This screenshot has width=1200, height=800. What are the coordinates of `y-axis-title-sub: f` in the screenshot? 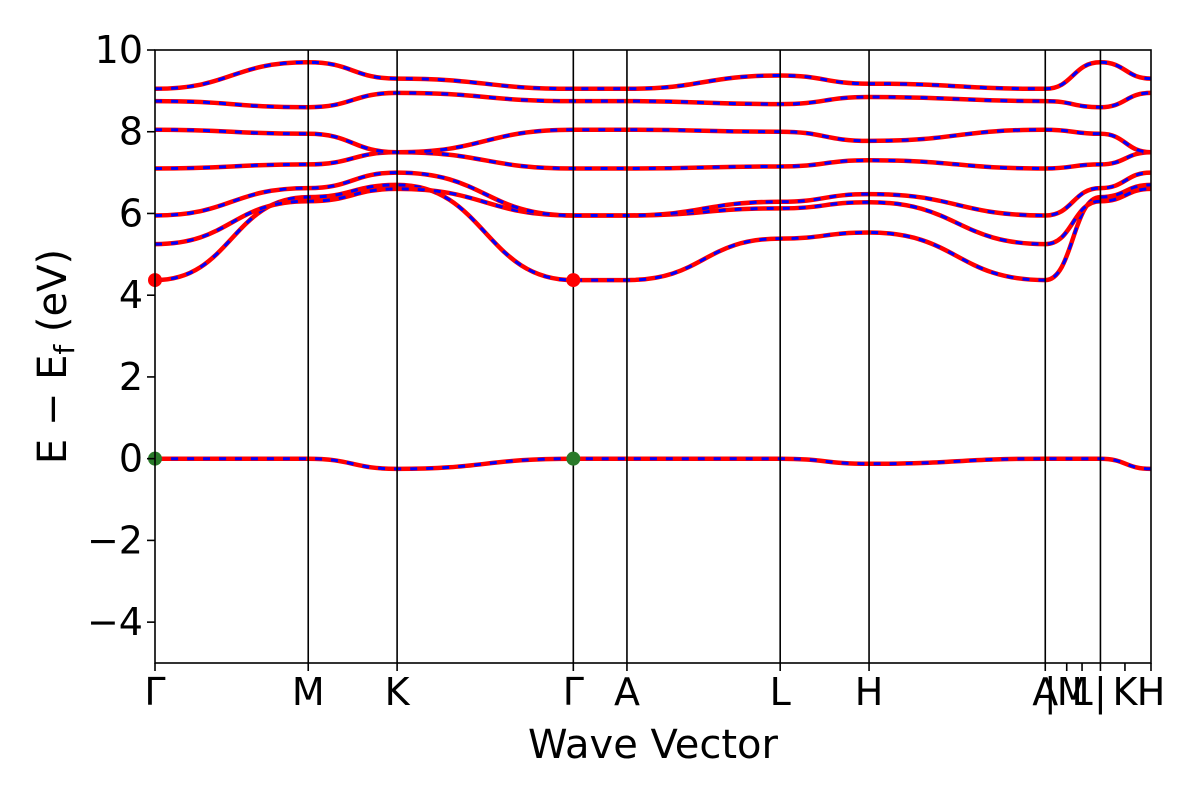 It's located at (64, 349).